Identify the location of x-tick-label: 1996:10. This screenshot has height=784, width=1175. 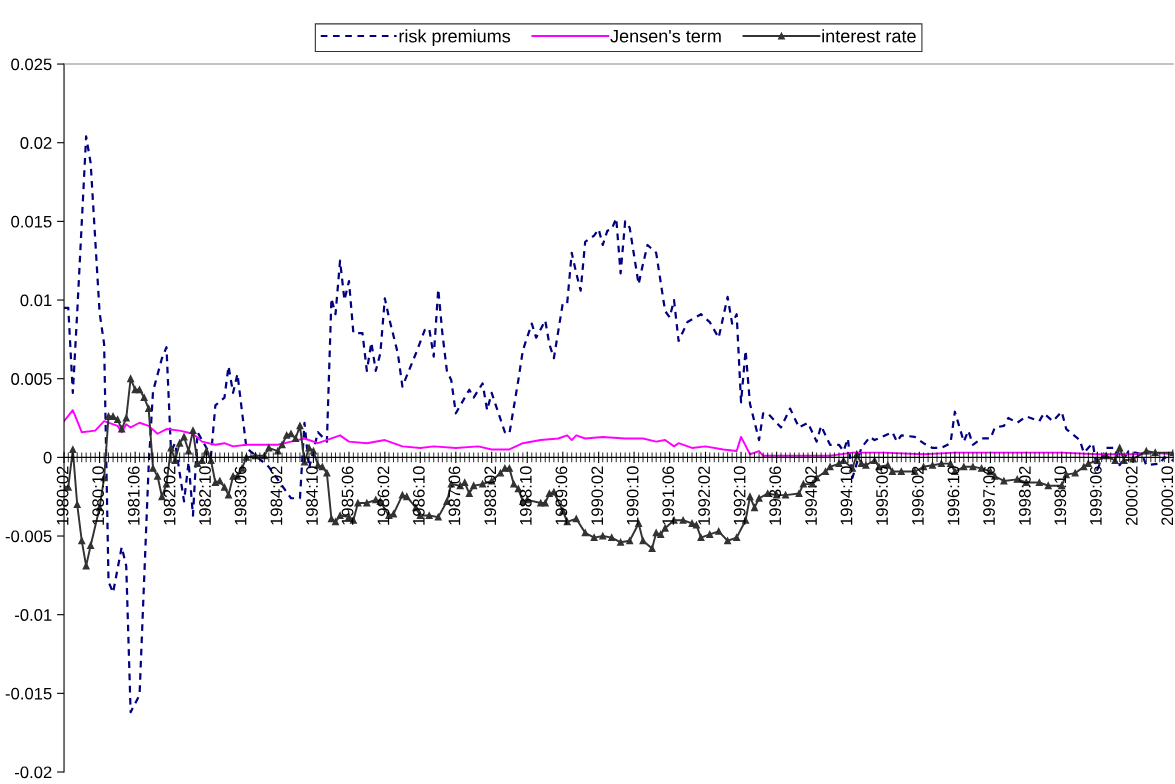
(953, 495).